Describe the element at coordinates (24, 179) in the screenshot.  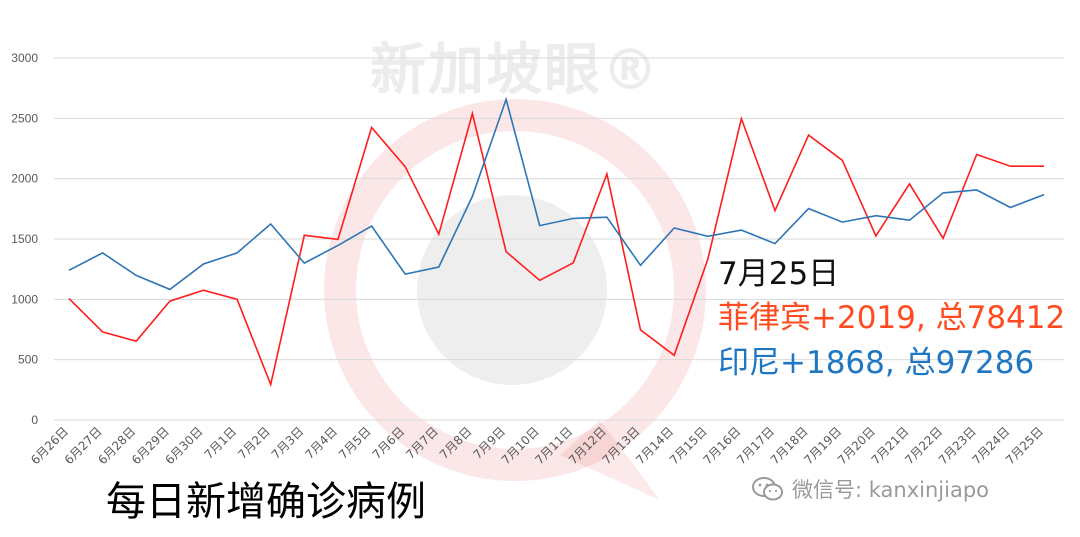
I see `y-tick-label: 2000` at that location.